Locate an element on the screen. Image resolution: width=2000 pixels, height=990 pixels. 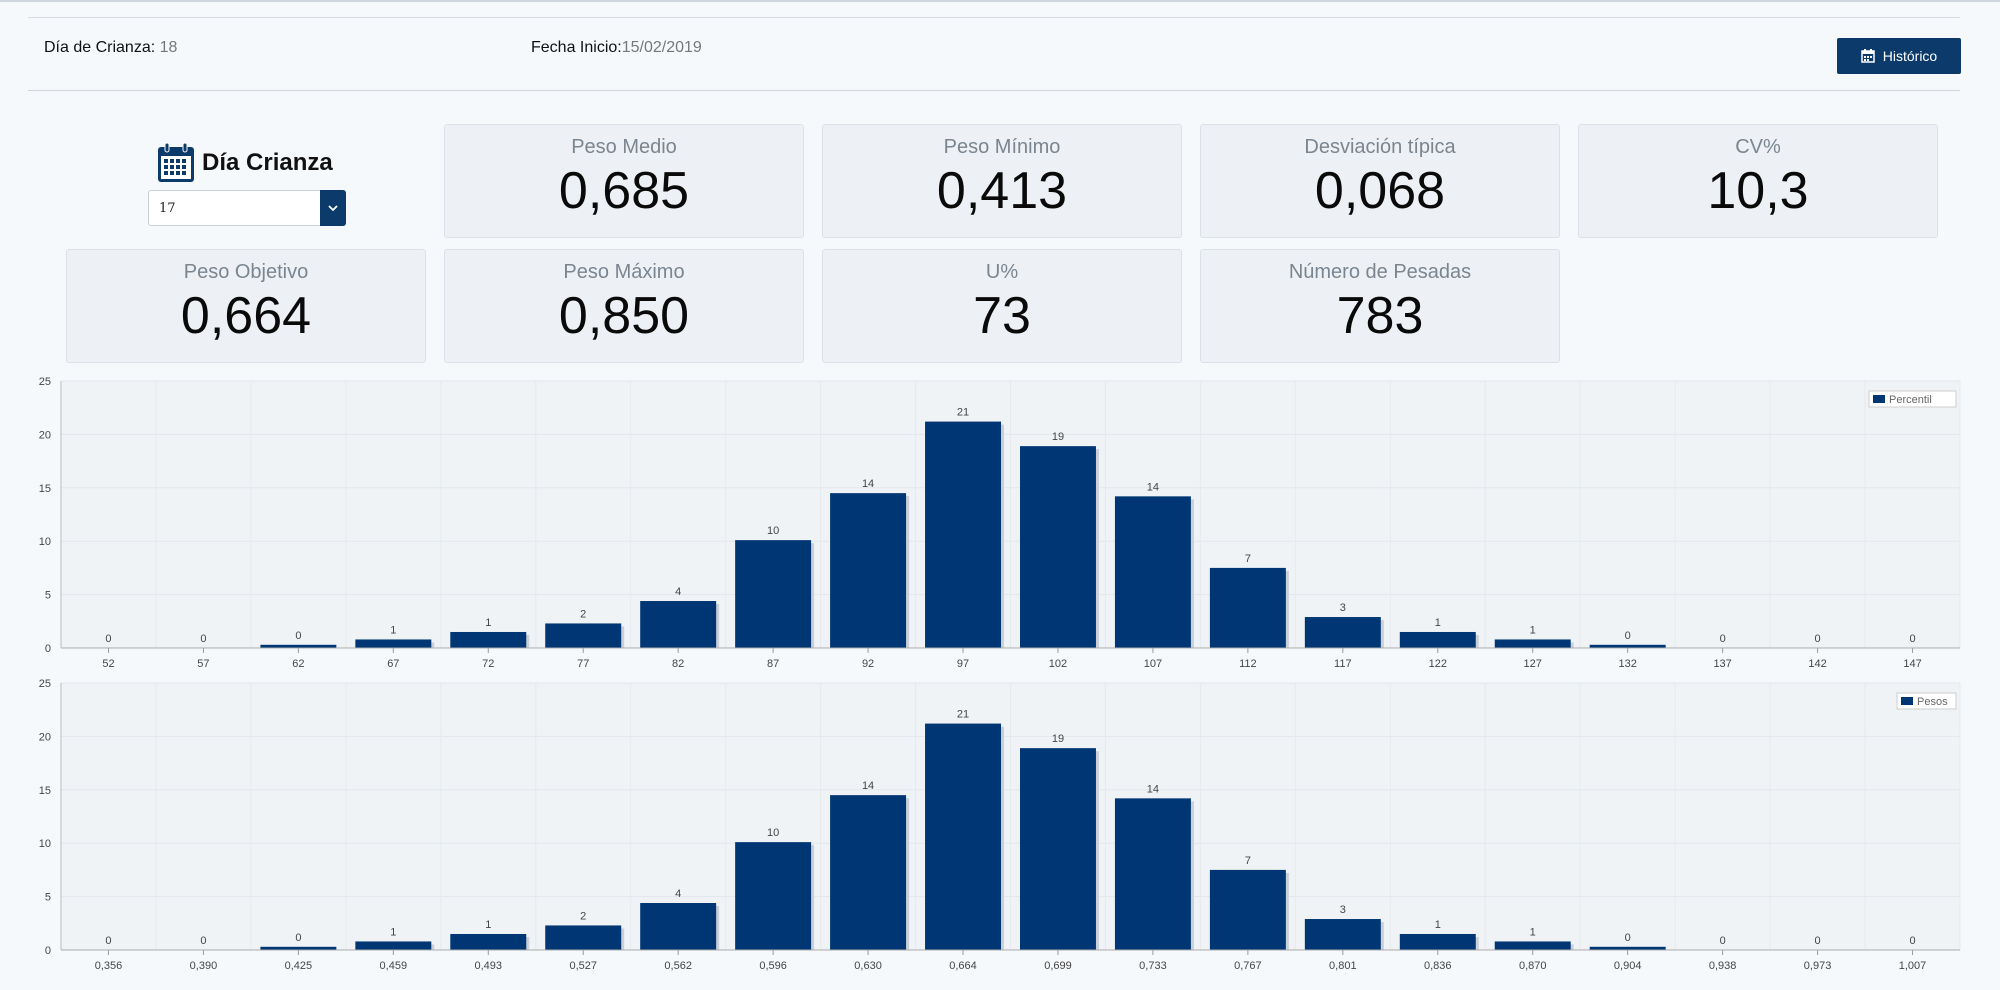
data-label: 3 is located at coordinates (1343, 910).